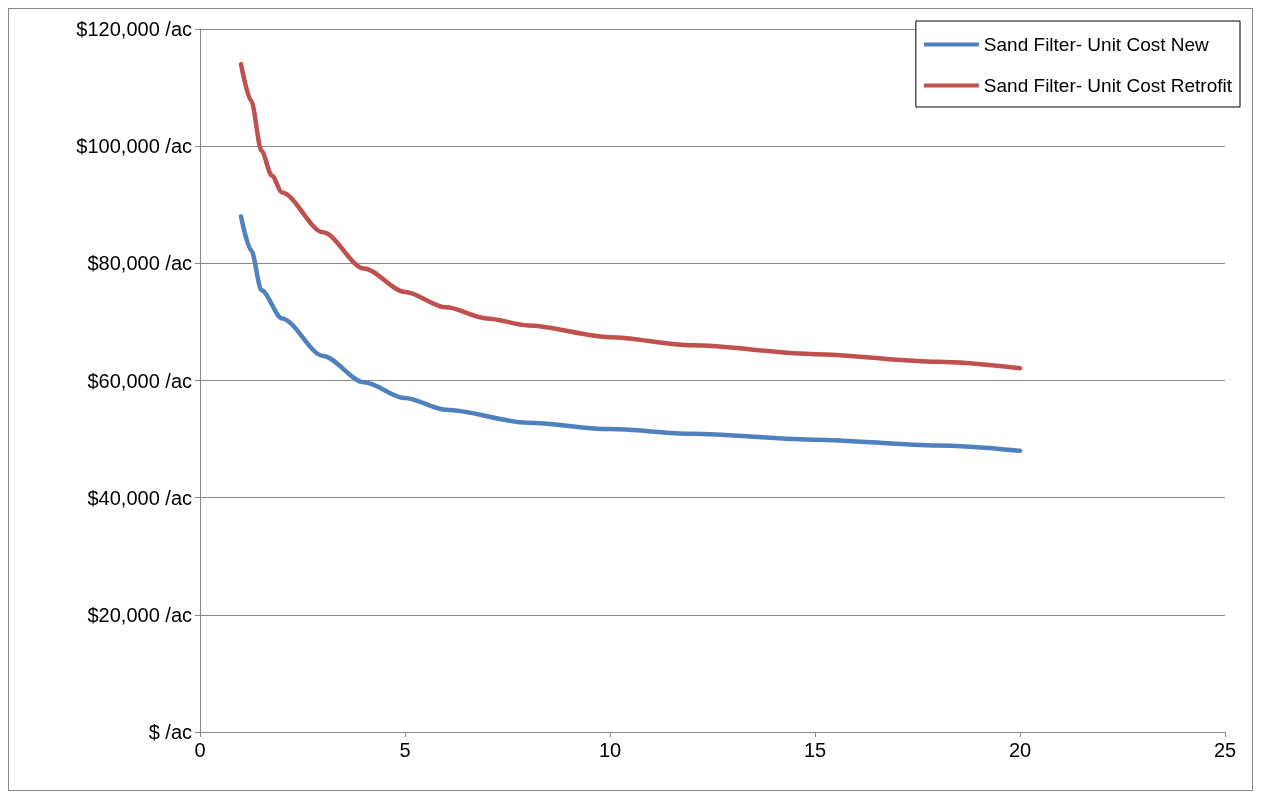 The width and height of the screenshot is (1261, 799). I want to click on y-tick-label: $120,000 /ac, so click(134, 29).